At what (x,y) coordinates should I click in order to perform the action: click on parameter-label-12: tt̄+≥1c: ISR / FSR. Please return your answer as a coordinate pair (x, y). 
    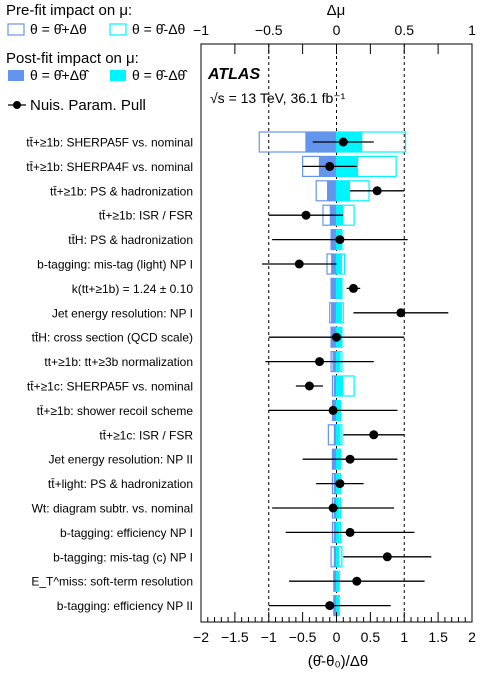
    Looking at the image, I should click on (146, 435).